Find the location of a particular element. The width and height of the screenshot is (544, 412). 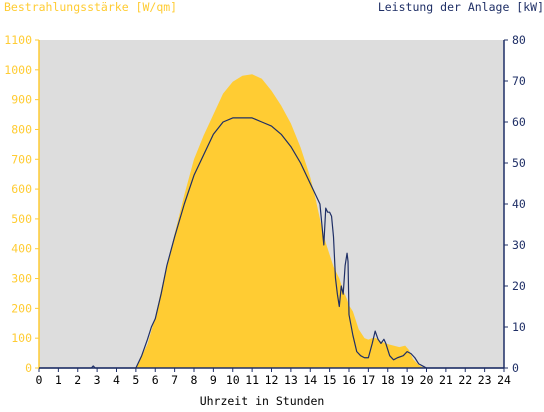

y-left-tick-label: 200 is located at coordinates (21, 308).